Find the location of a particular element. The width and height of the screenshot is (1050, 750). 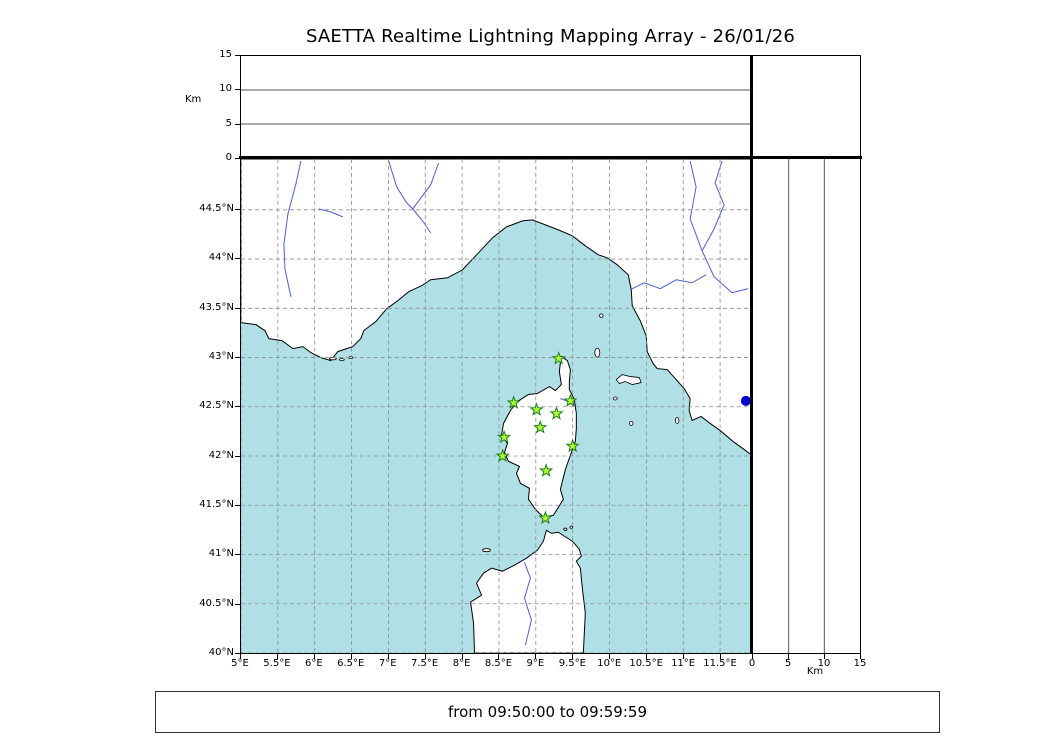

lon-tick-label: 5°E is located at coordinates (240, 663).